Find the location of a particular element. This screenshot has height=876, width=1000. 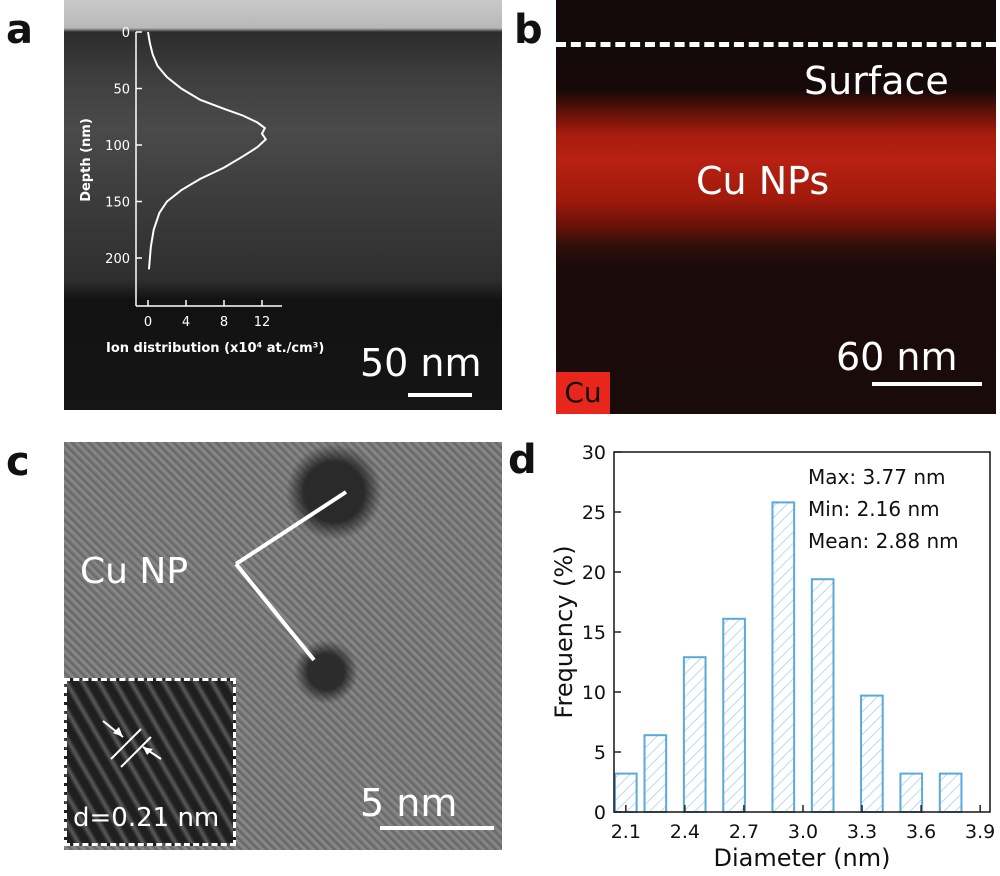

panel-letter-d: d is located at coordinates (522, 460).